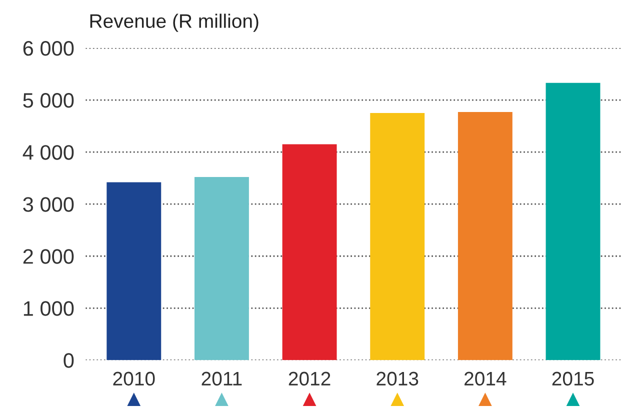  Describe the element at coordinates (397, 379) in the screenshot. I see `x-tick-label: 2013` at that location.